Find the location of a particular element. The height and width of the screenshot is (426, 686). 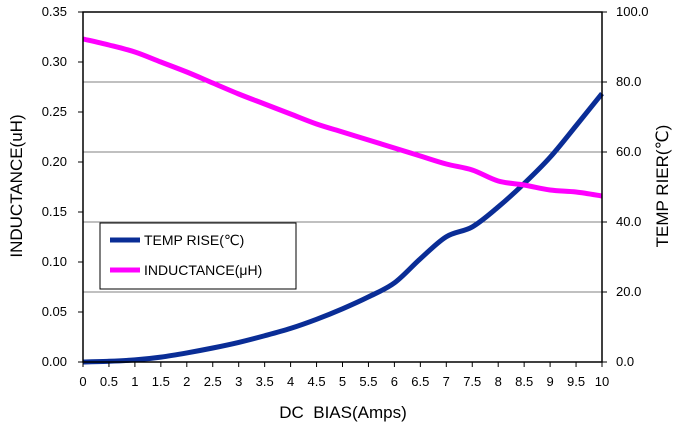

x-tick-label: 5.5 is located at coordinates (368, 381).